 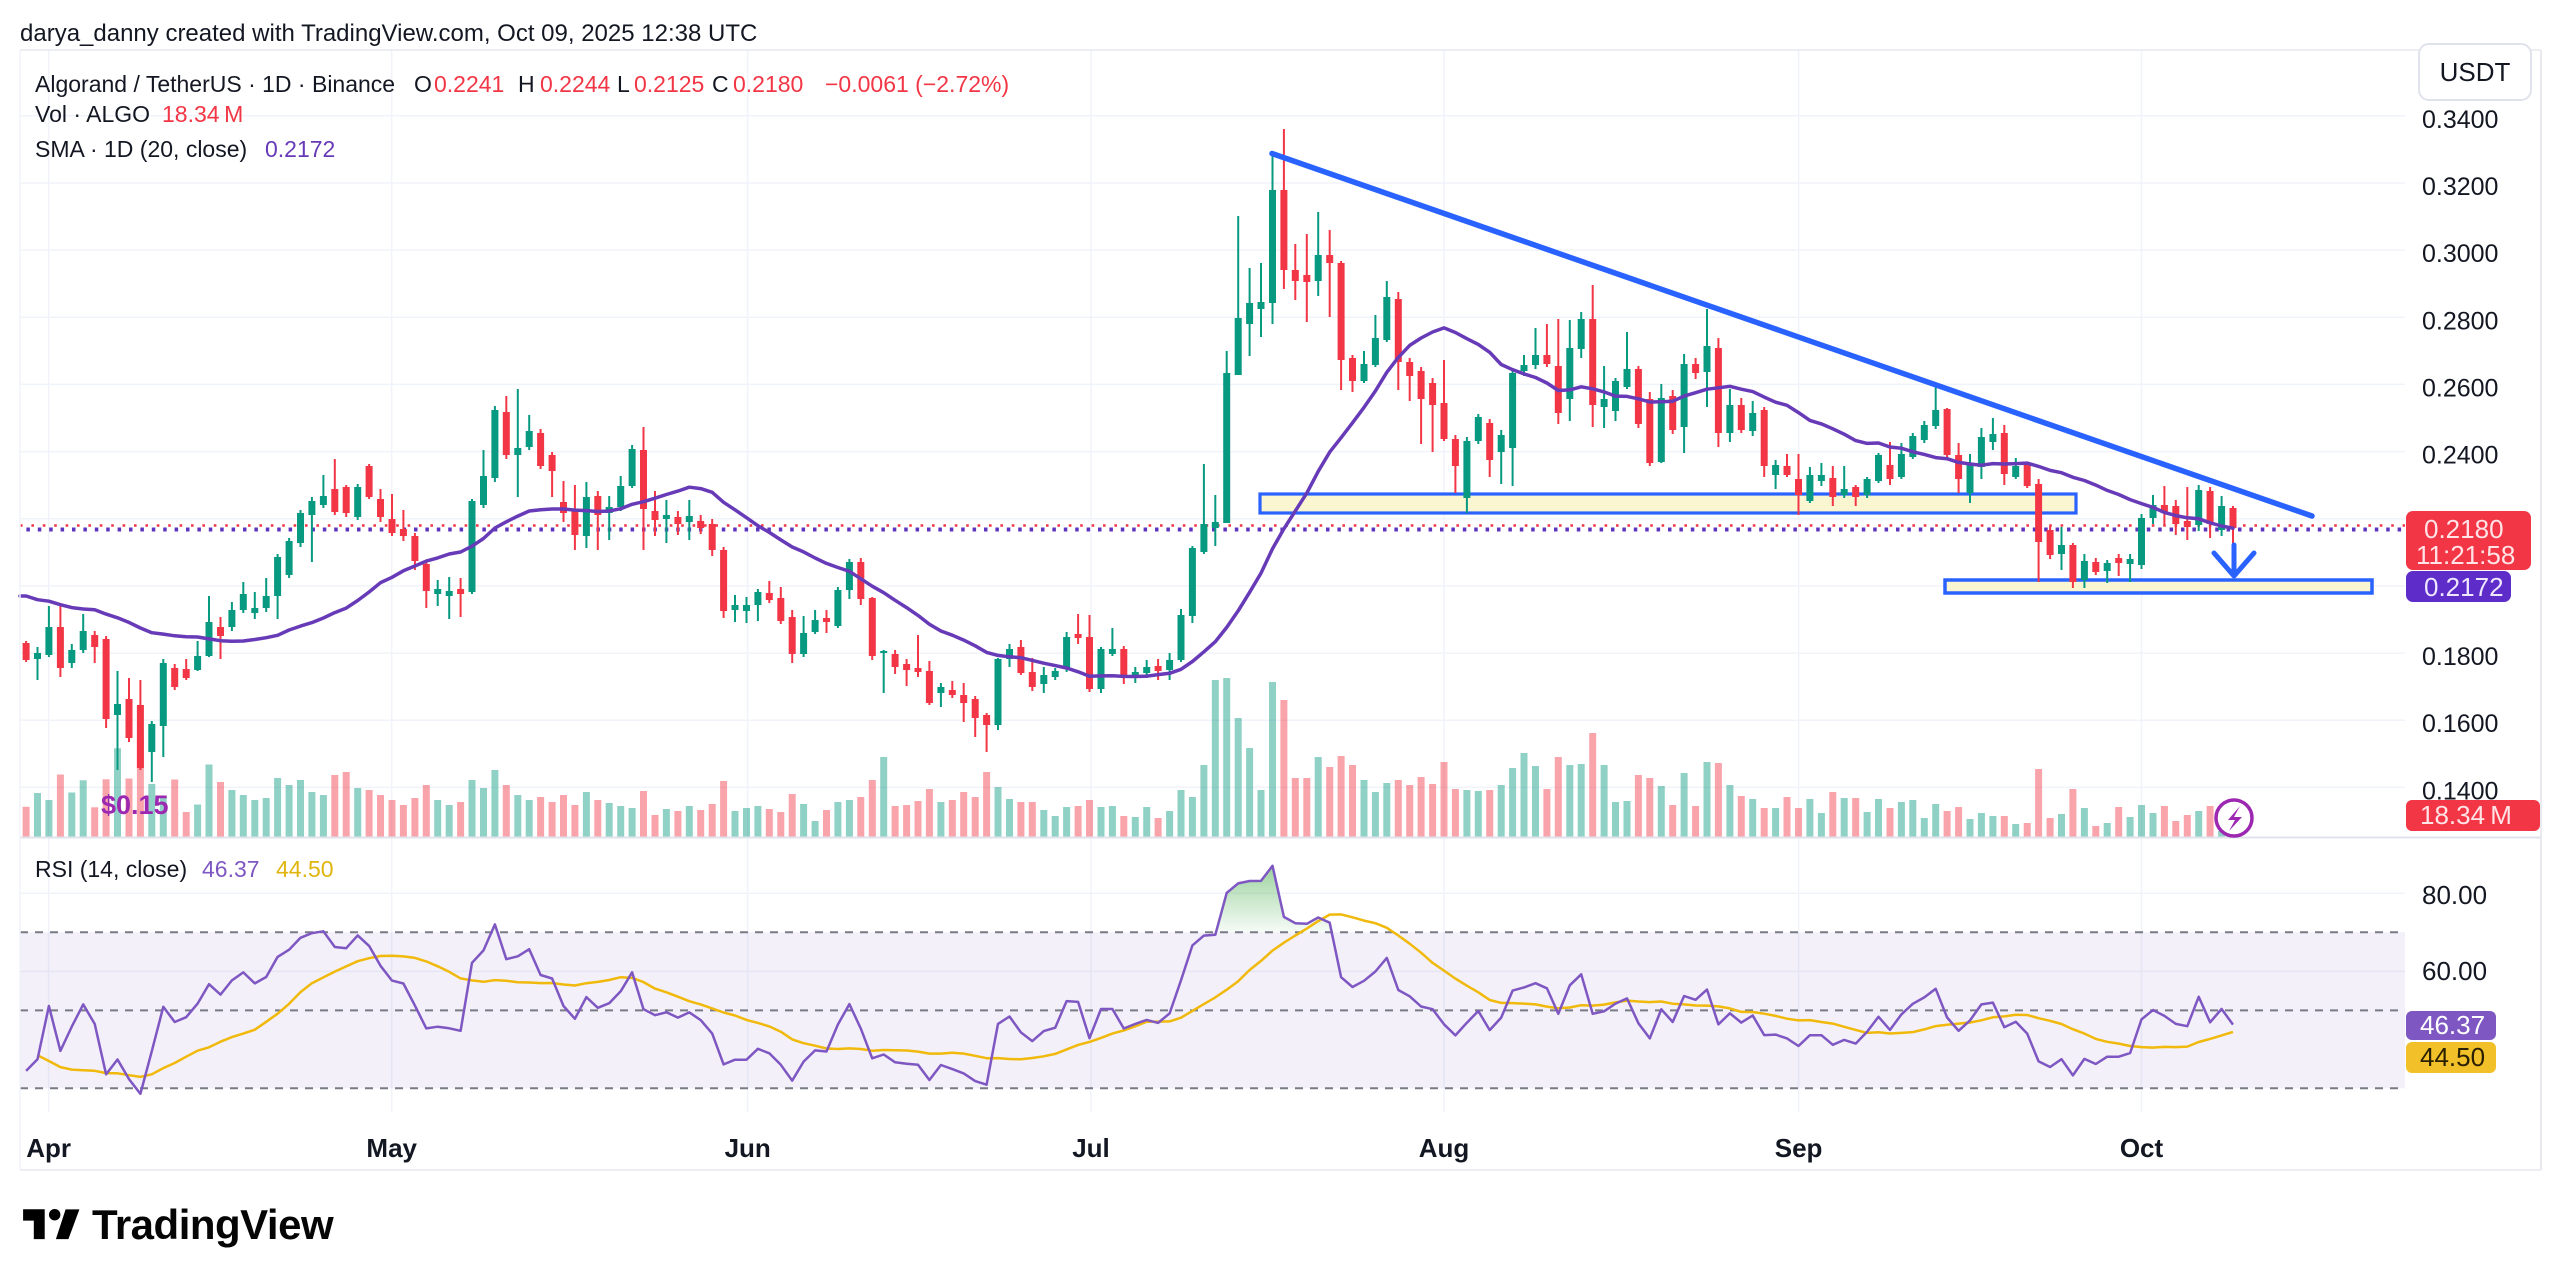 What do you see at coordinates (1799, 1148) in the screenshot?
I see `svg-text: Sep` at bounding box center [1799, 1148].